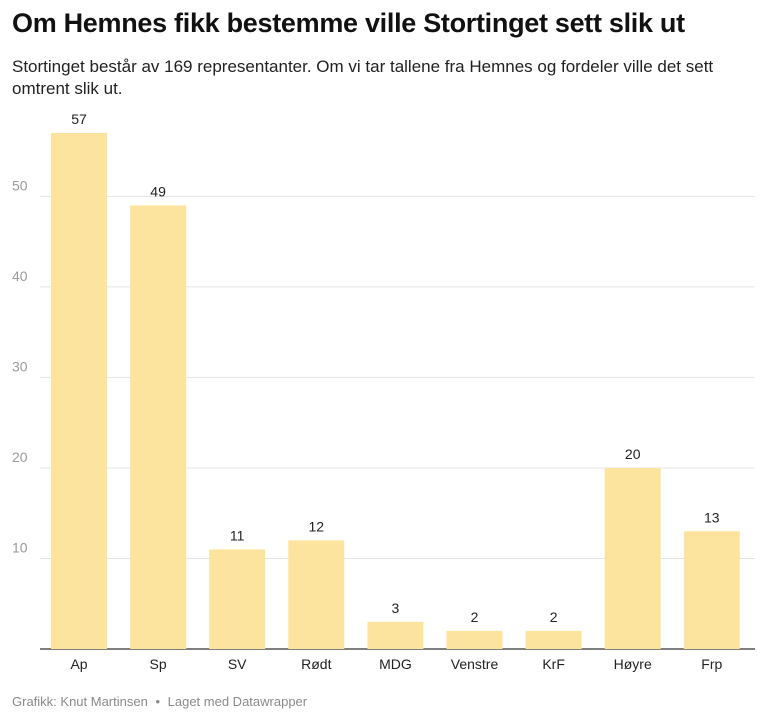 The width and height of the screenshot is (768, 726). What do you see at coordinates (633, 454) in the screenshot?
I see `value-label: 20` at bounding box center [633, 454].